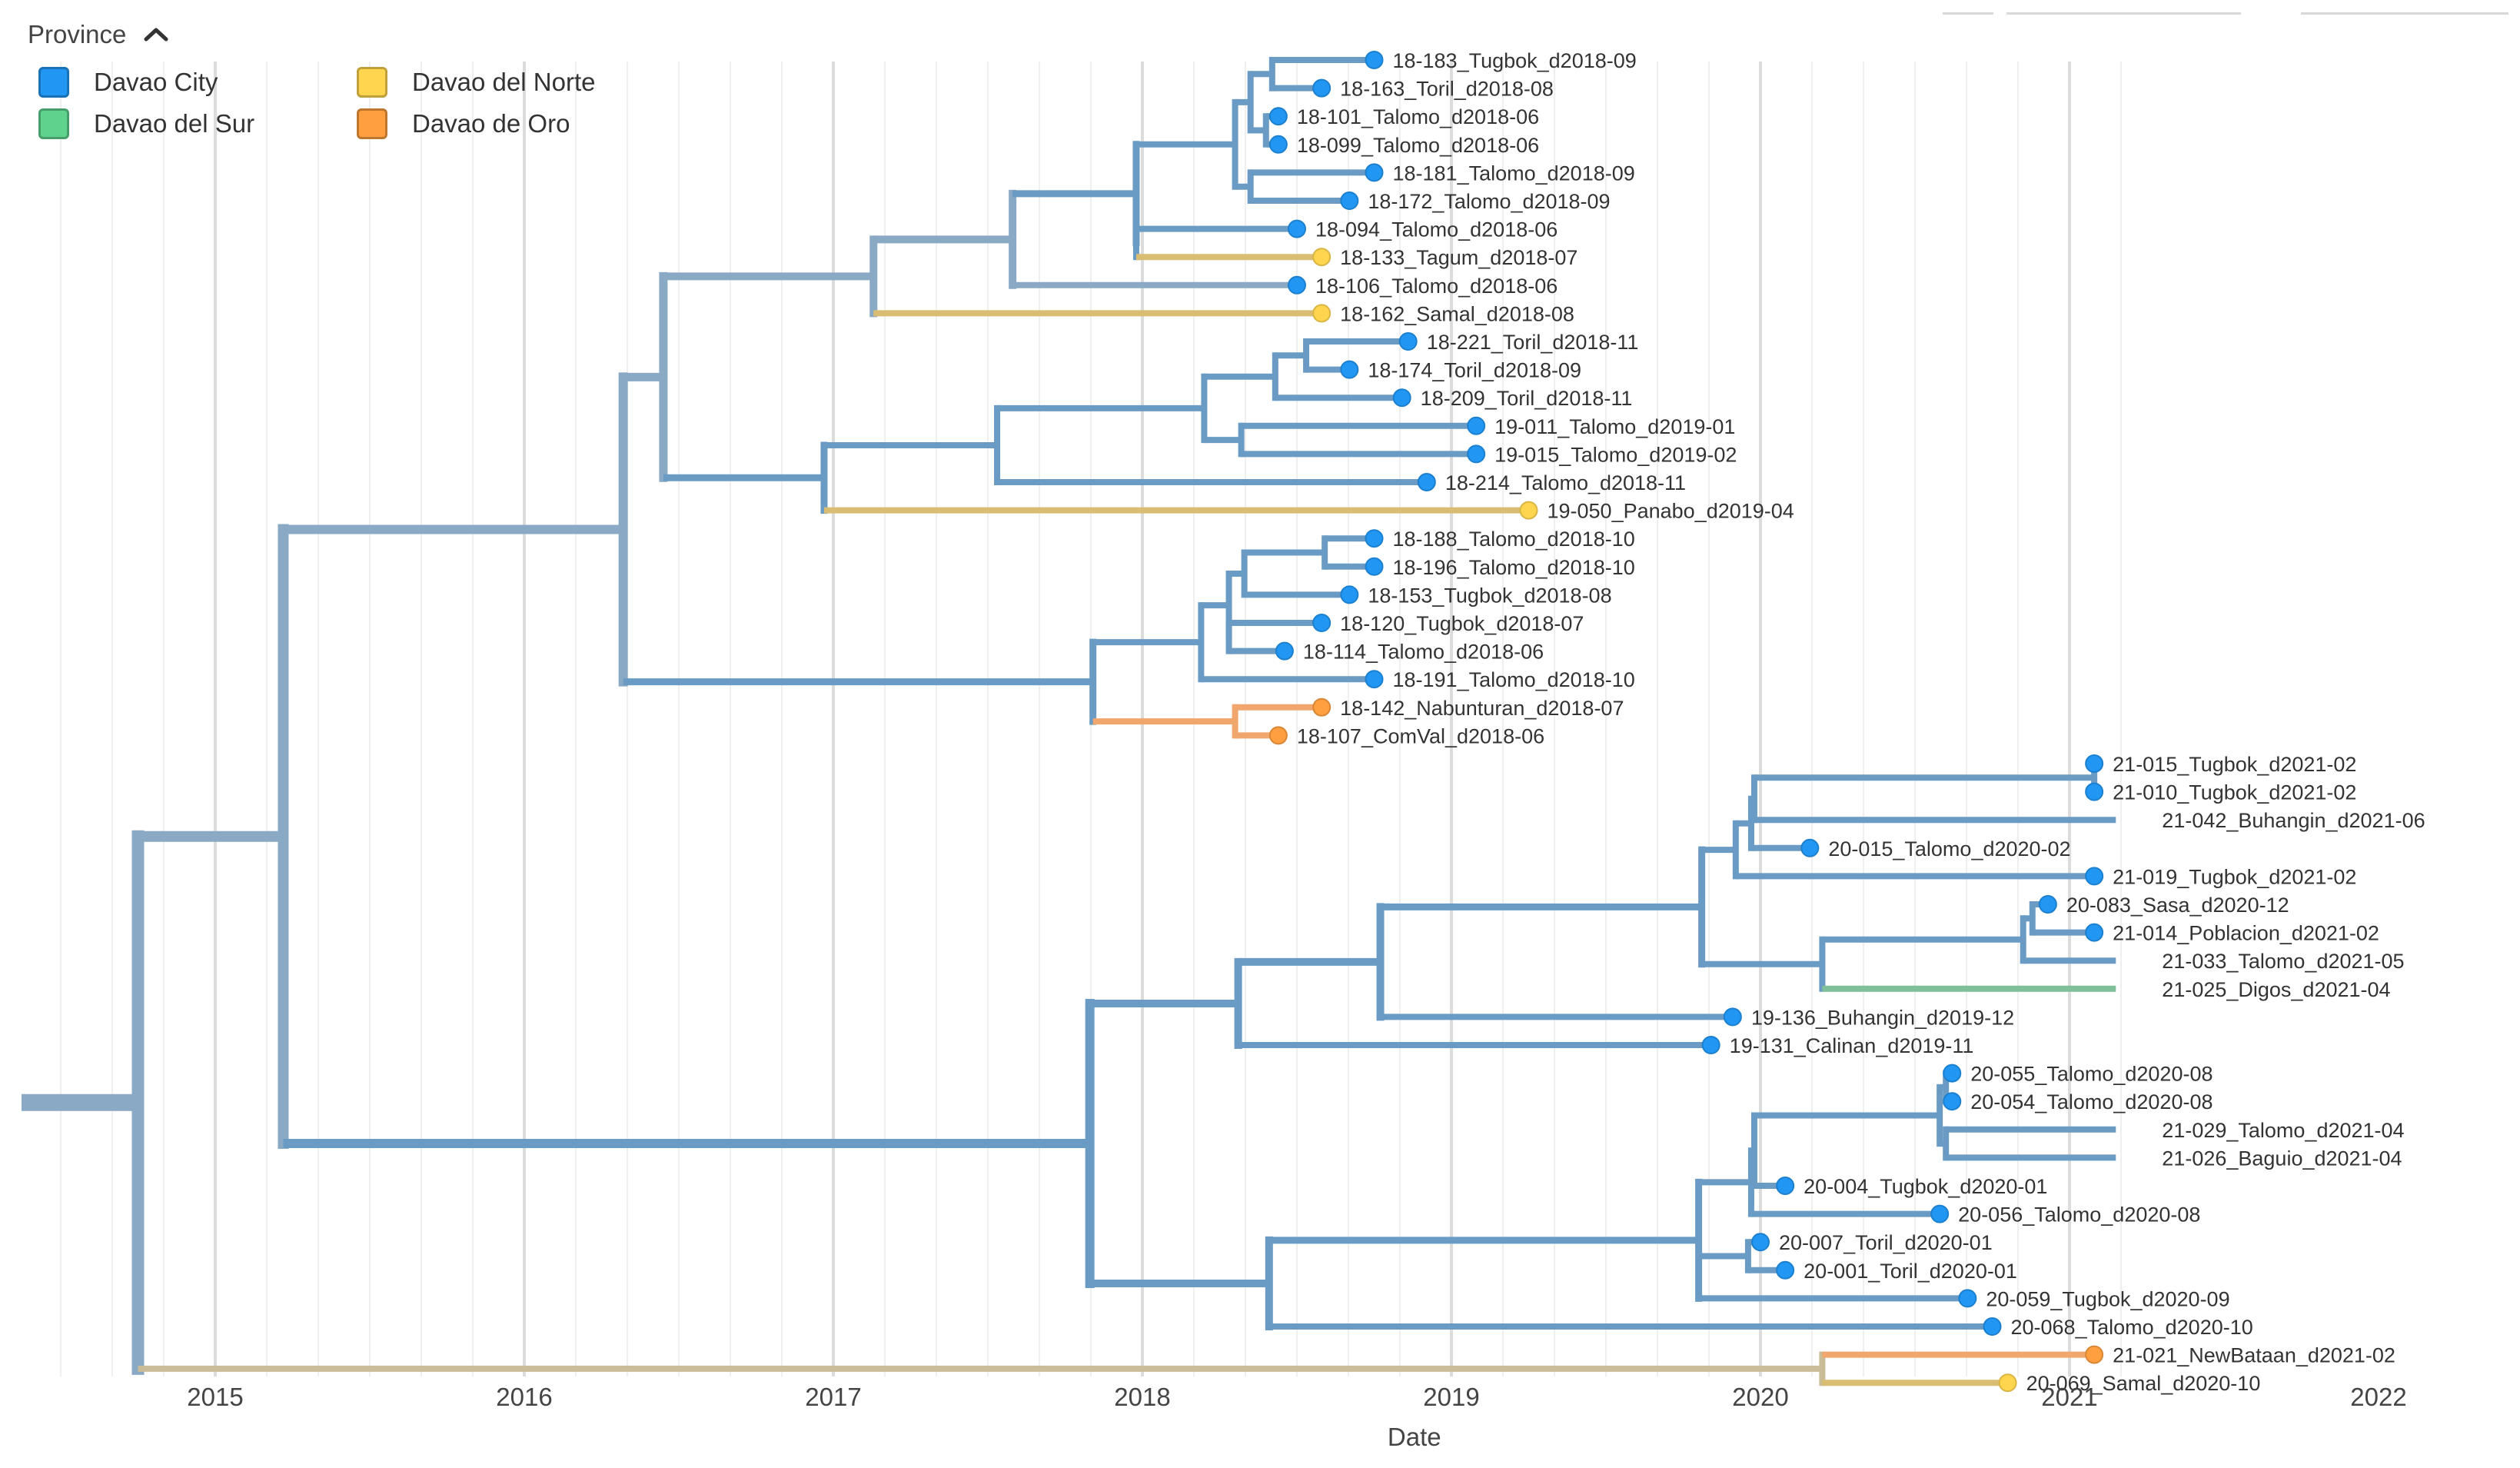 Image resolution: width=2520 pixels, height=1468 pixels. Describe the element at coordinates (2234, 764) in the screenshot. I see `tip-label: 21-015_Tugbok_d2021-02` at that location.